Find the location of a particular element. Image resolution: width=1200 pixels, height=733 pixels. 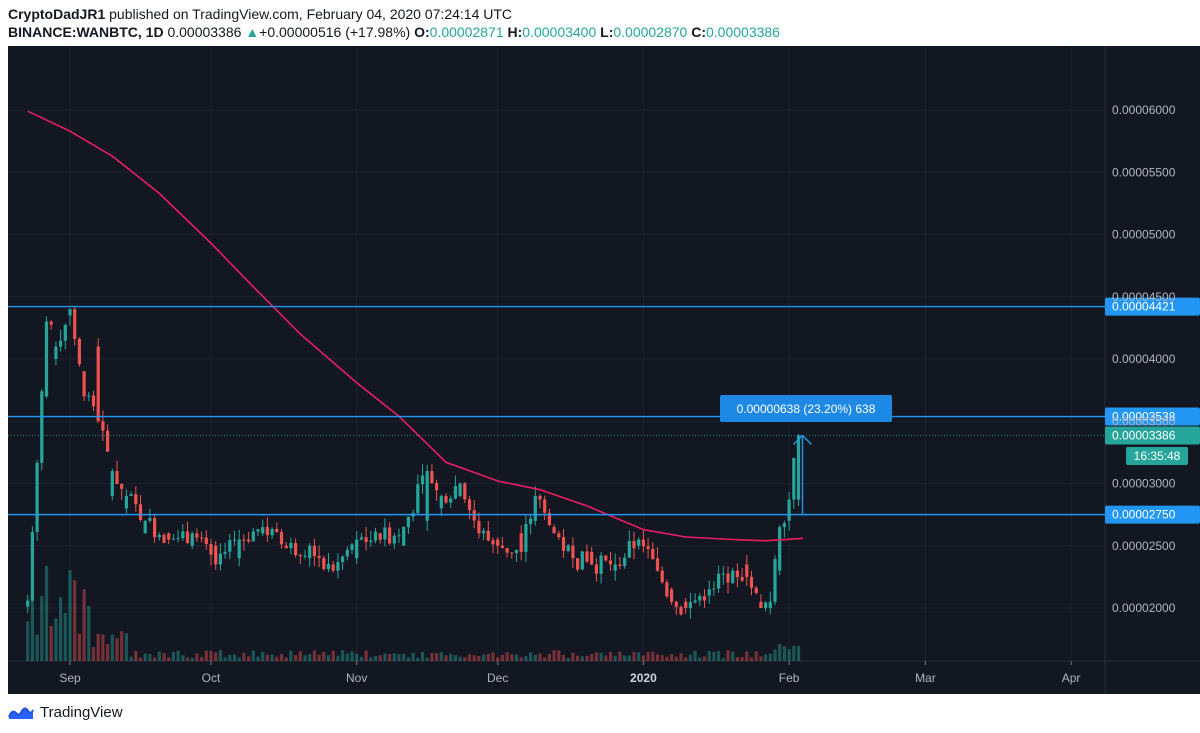

chart-footer: TradingView is located at coordinates (600, 713).